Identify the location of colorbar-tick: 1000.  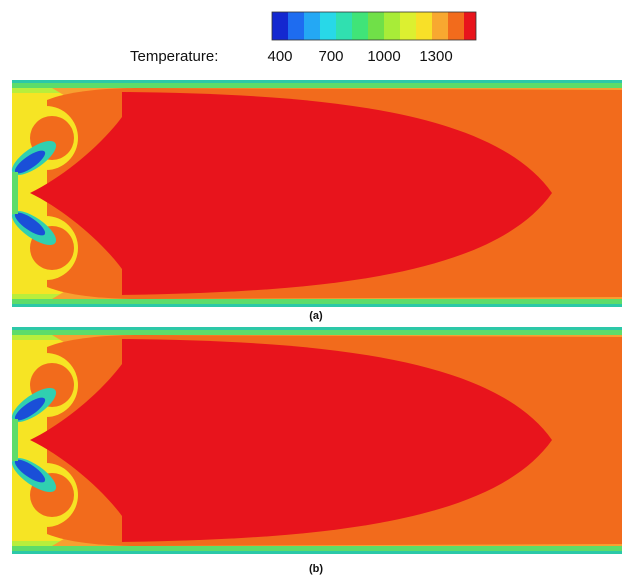
(383, 56).